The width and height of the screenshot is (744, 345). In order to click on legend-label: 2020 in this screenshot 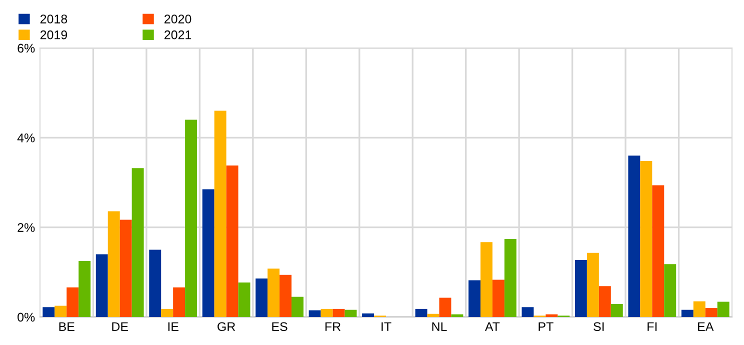, I will do `click(178, 19)`.